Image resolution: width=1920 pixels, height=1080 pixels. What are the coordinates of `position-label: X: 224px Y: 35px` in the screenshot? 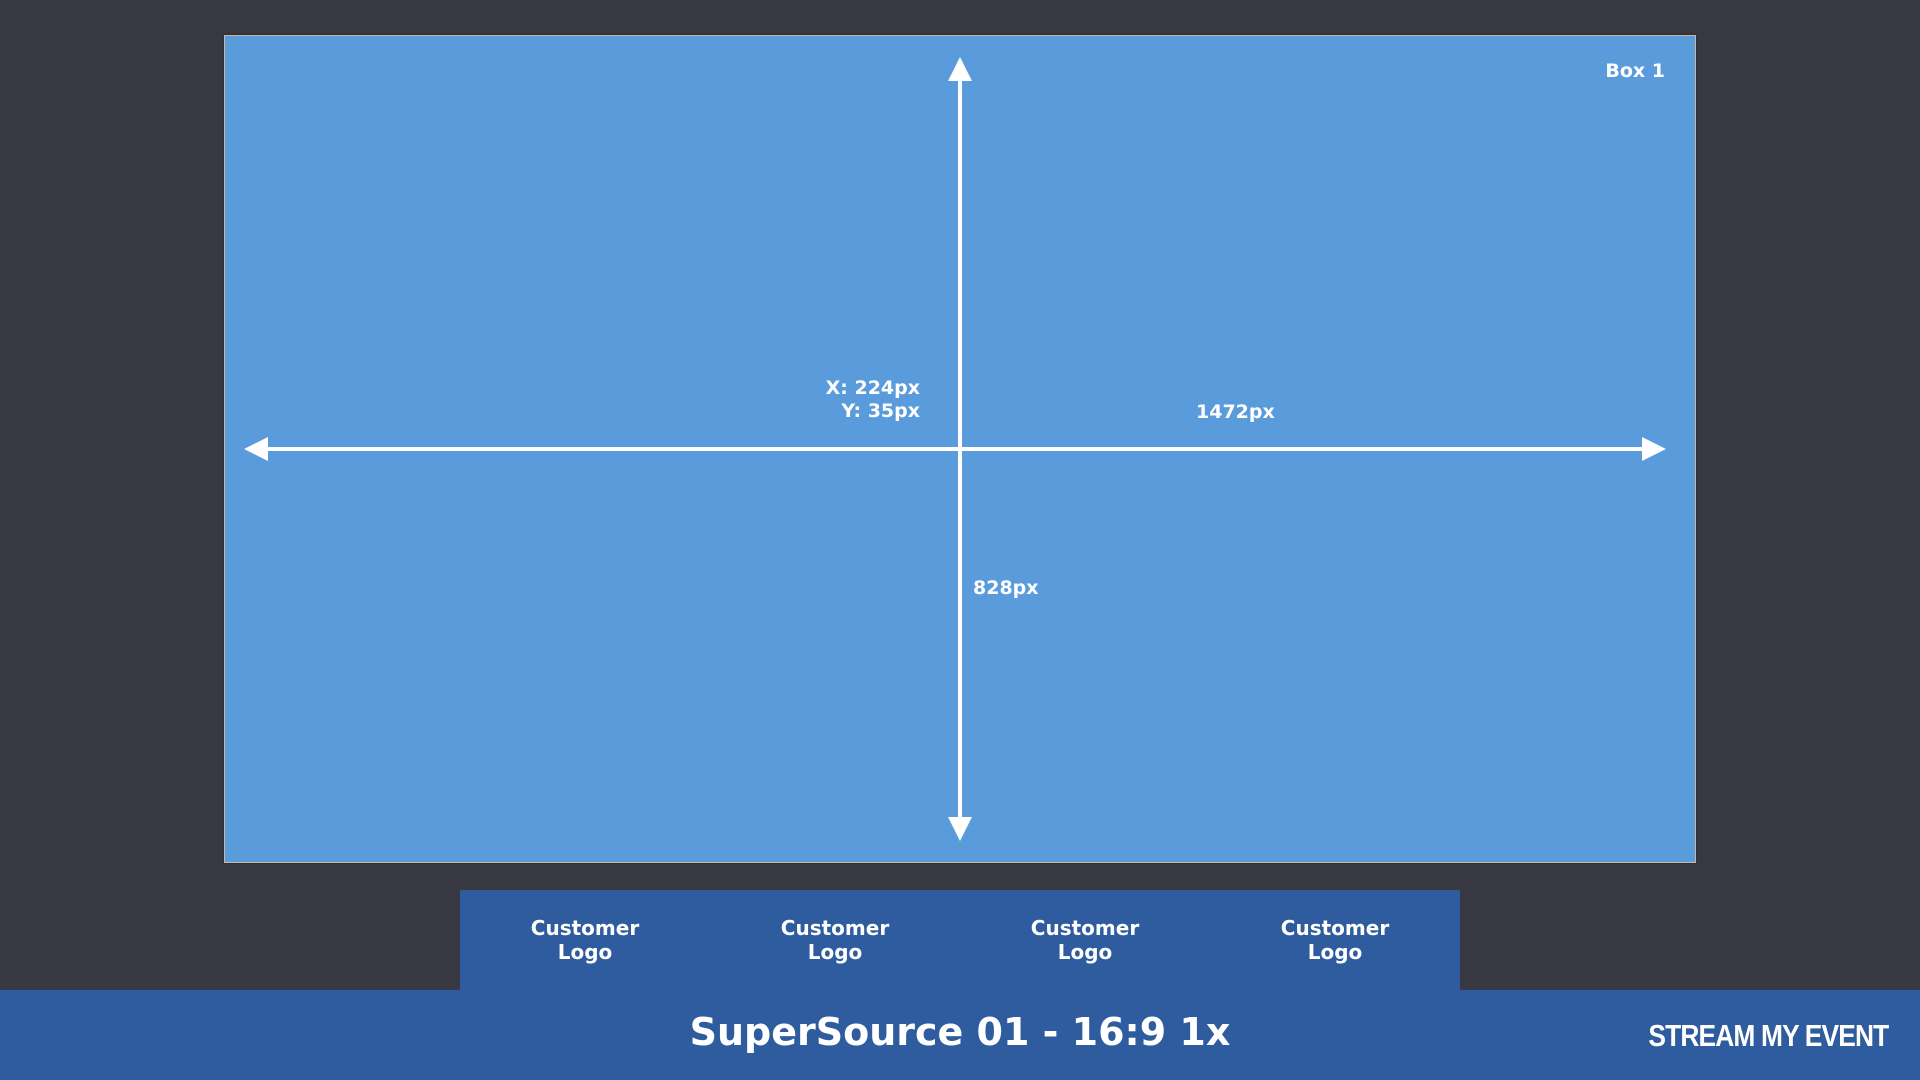 It's located at (840, 400).